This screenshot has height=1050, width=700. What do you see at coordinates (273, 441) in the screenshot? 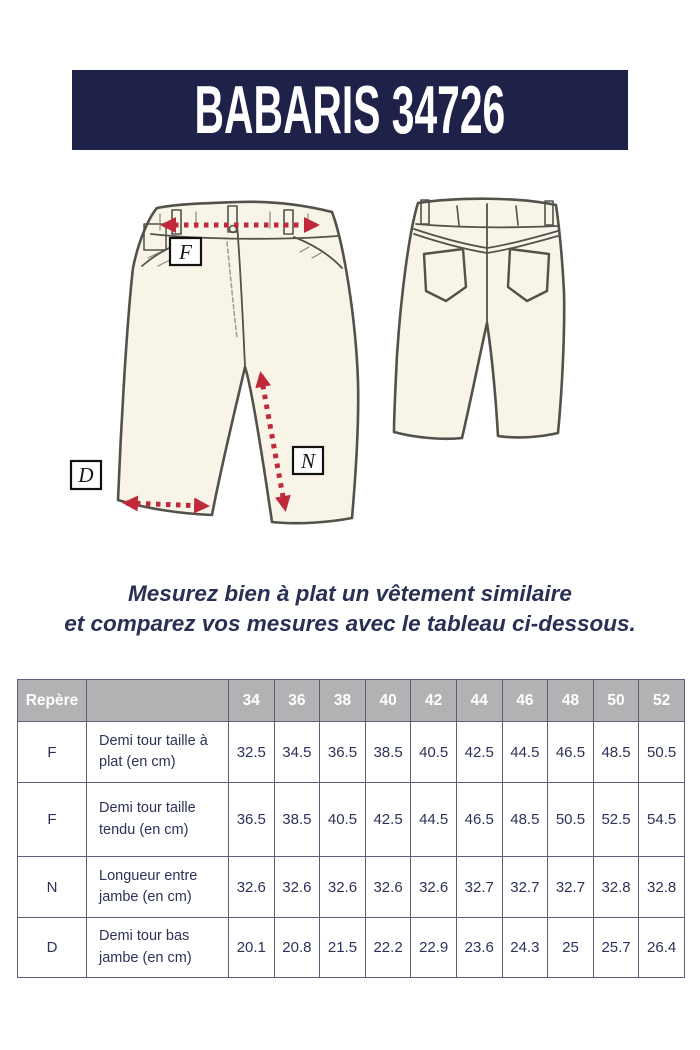
I see `inseam-arrow-n` at bounding box center [273, 441].